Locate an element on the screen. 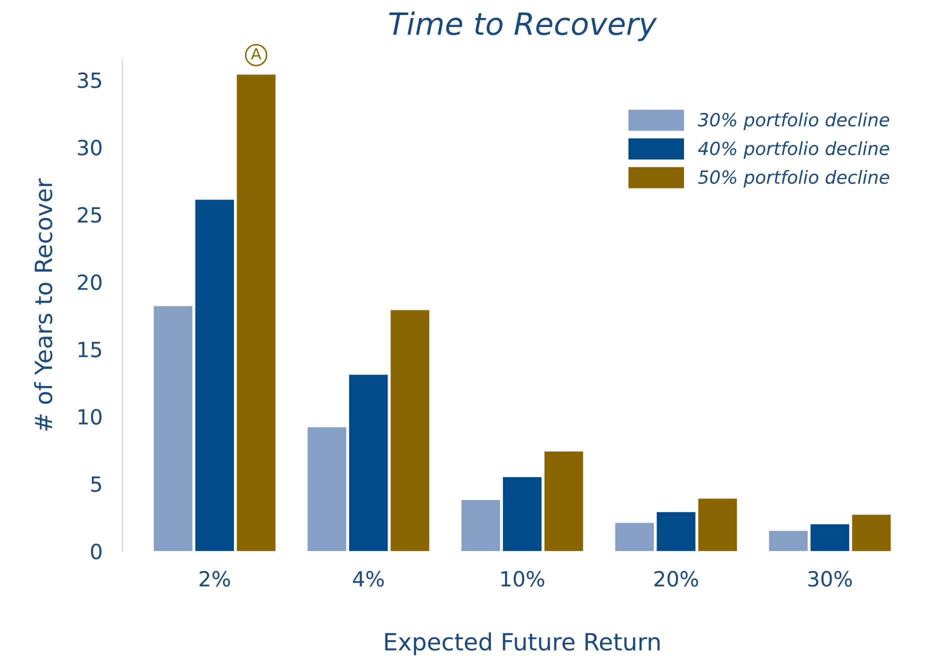 The image size is (941, 664). legend-label: 30% portfolio decline is located at coordinates (794, 121).